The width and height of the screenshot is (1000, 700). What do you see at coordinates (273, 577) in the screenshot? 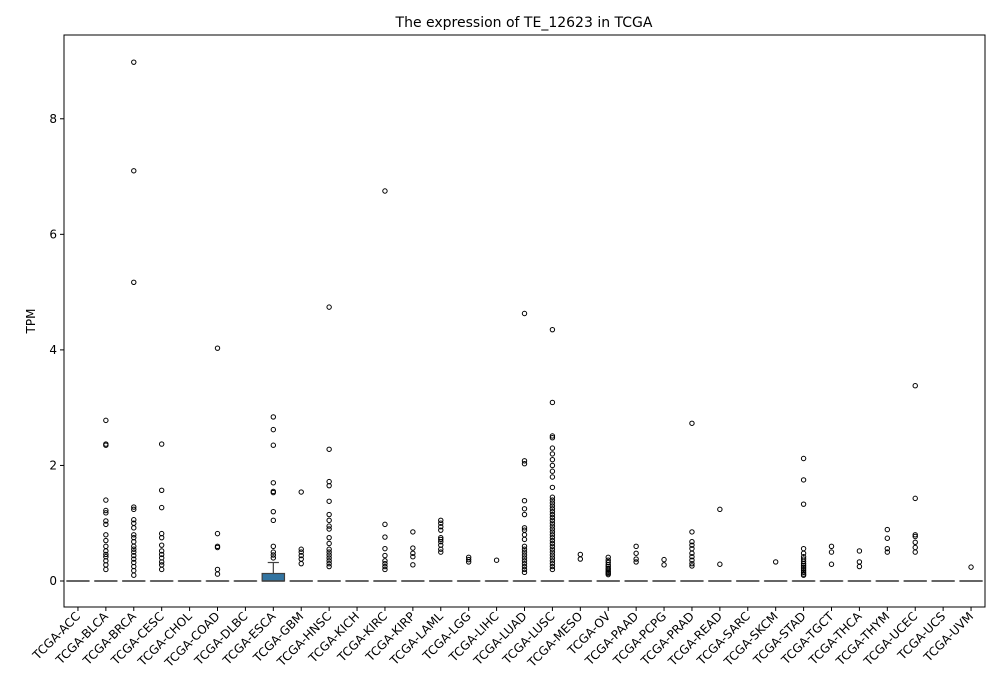
I see `box` at bounding box center [273, 577].